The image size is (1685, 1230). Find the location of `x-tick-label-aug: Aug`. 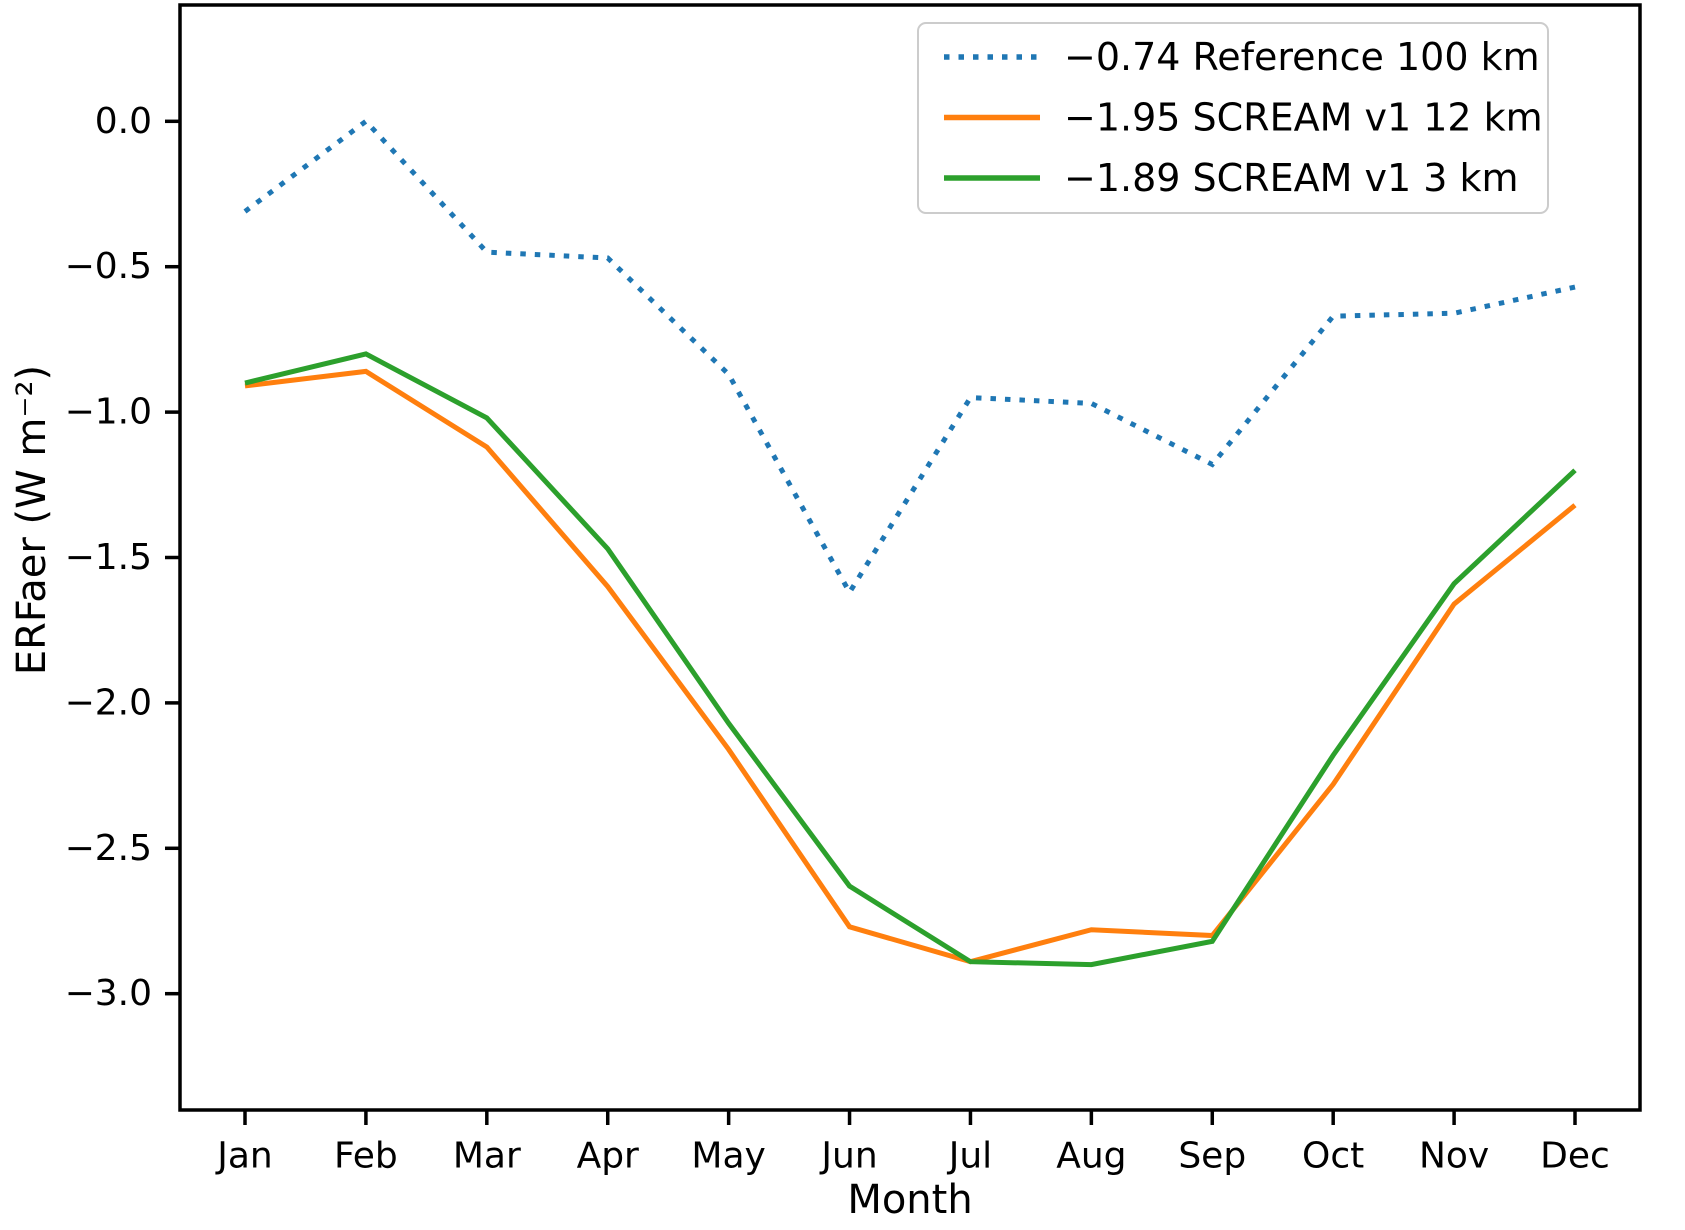

x-tick-label-aug: Aug is located at coordinates (1091, 1156).